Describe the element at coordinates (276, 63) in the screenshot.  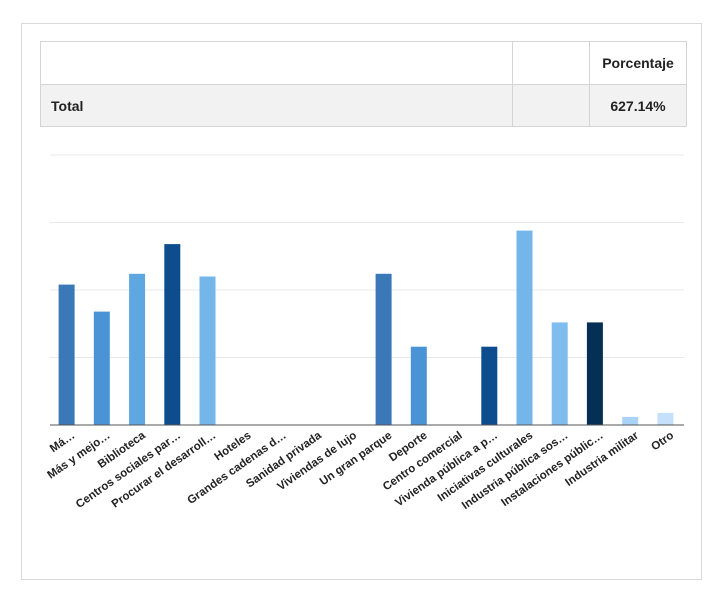
I see `table-header-label` at that location.